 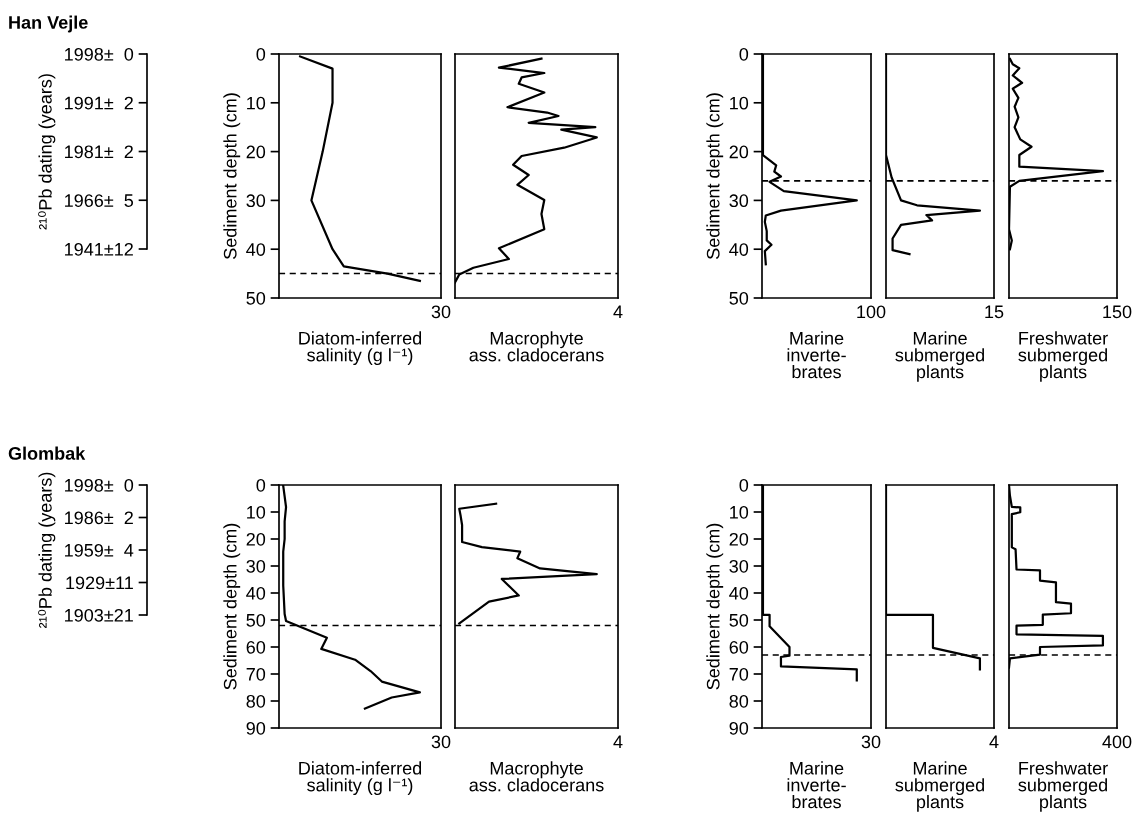 What do you see at coordinates (994, 312) in the screenshot?
I see `text: 15` at bounding box center [994, 312].